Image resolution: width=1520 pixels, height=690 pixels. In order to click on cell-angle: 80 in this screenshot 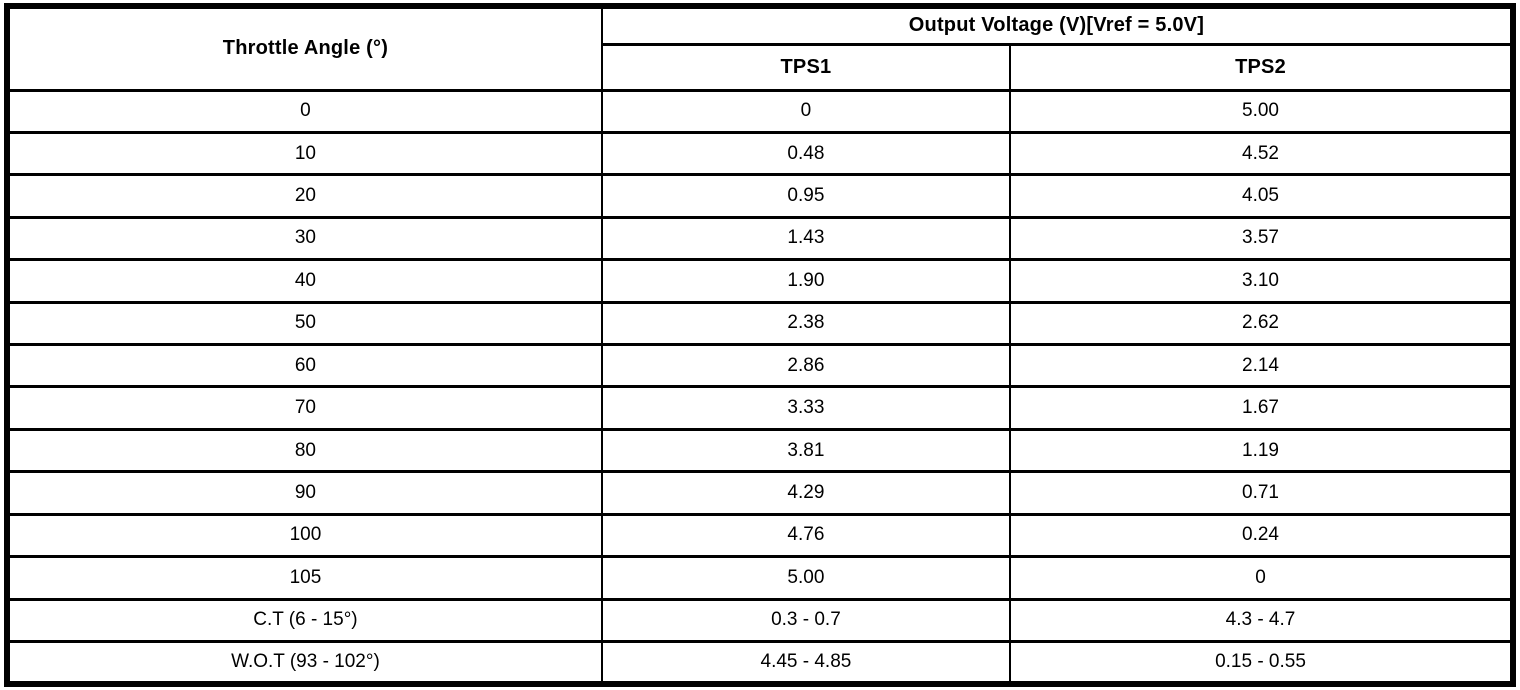, I will do `click(304, 450)`.